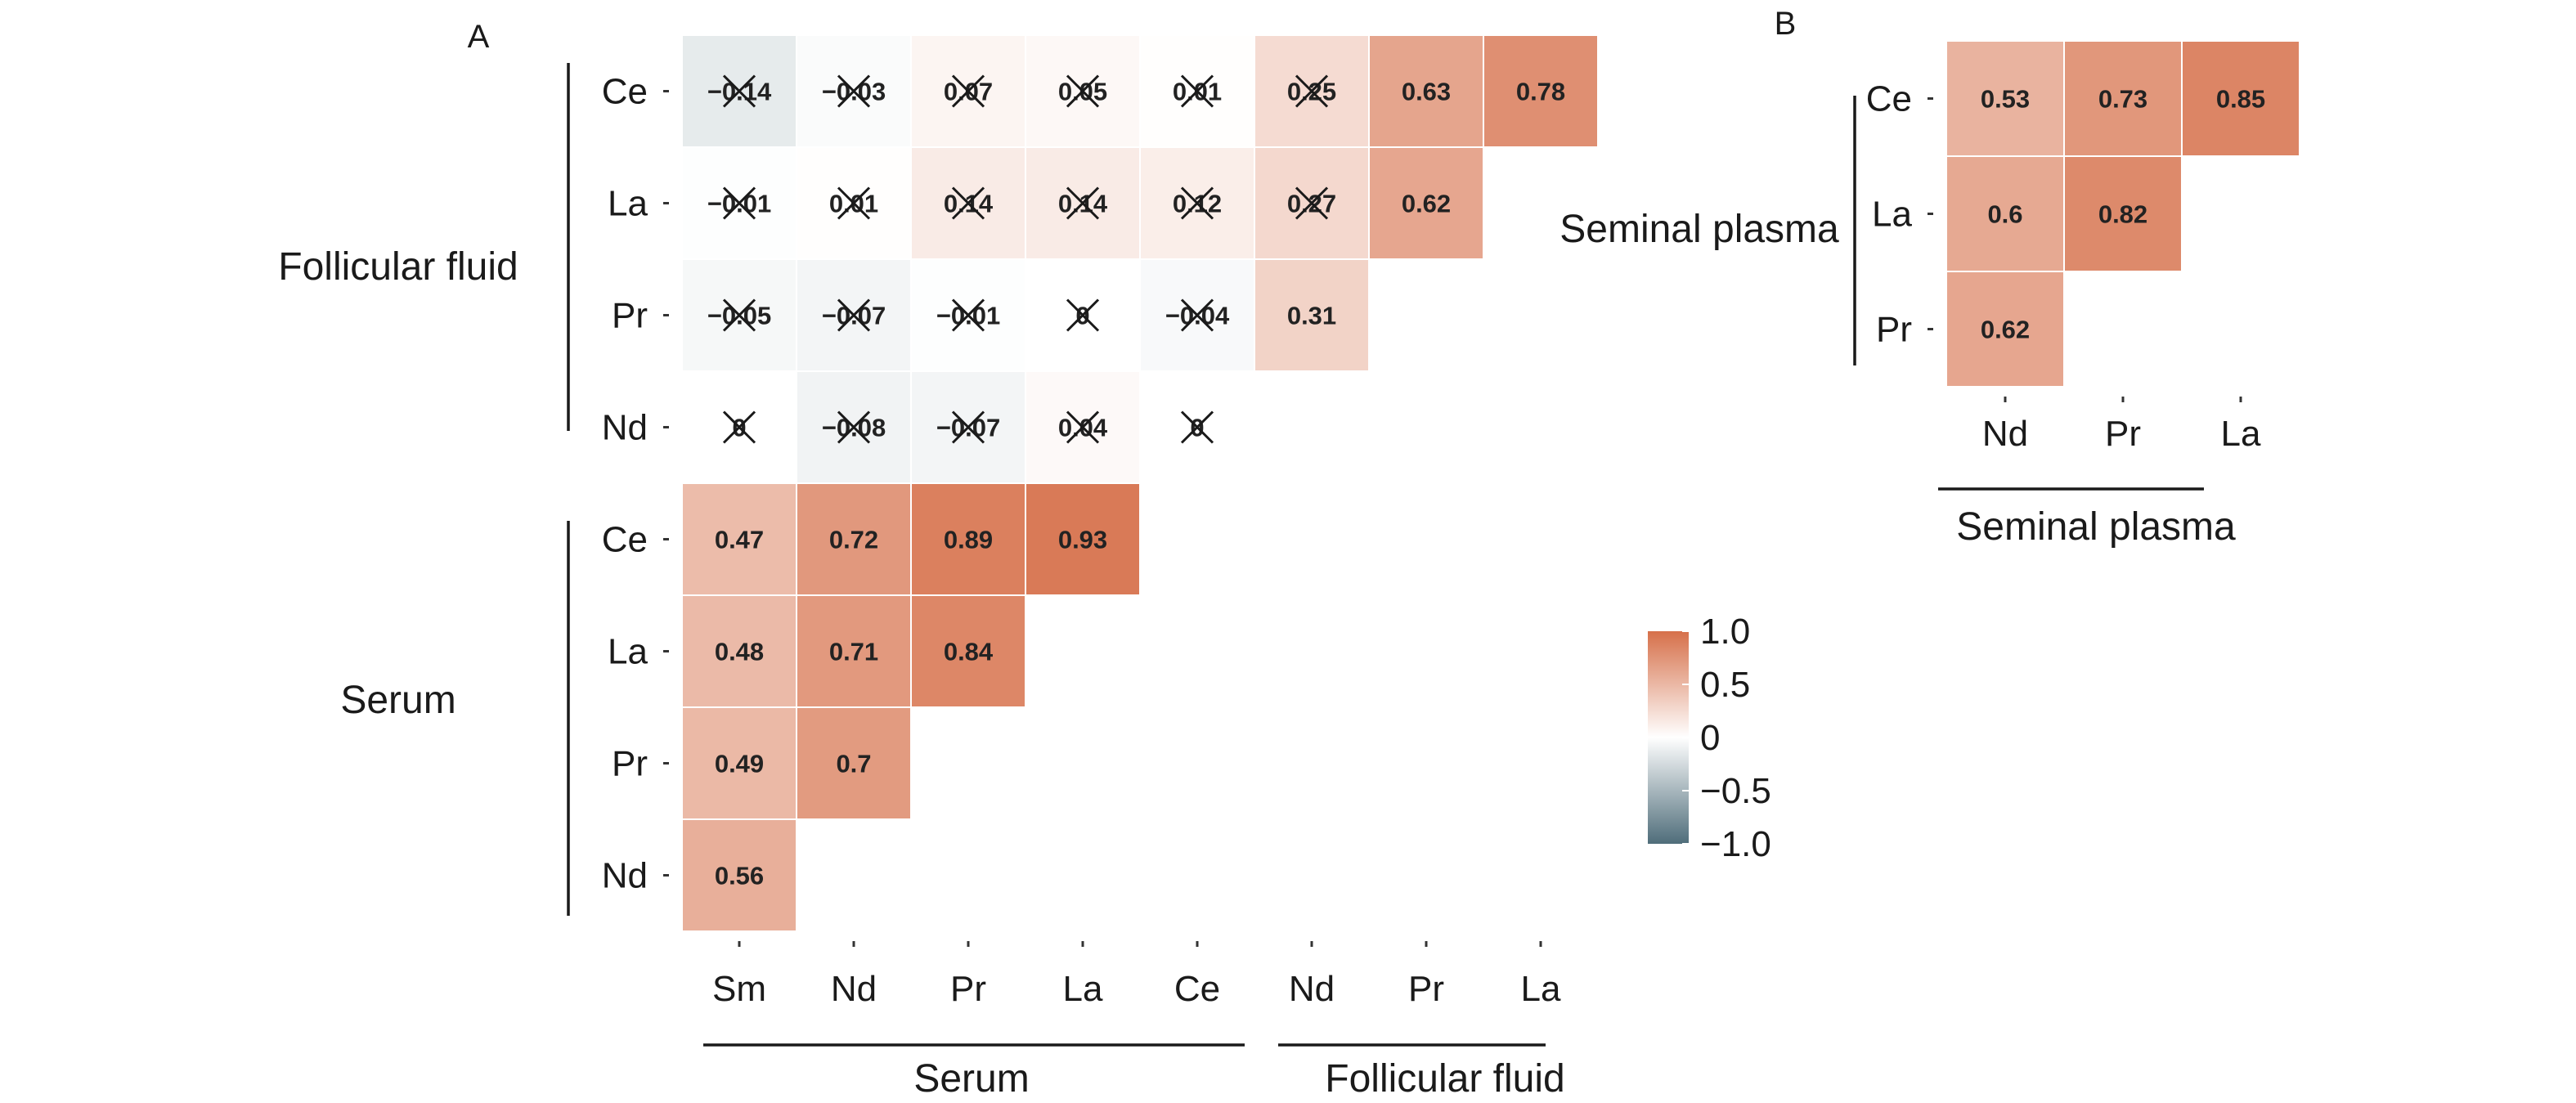  I want to click on legend-tick-label: 0, so click(1710, 738).